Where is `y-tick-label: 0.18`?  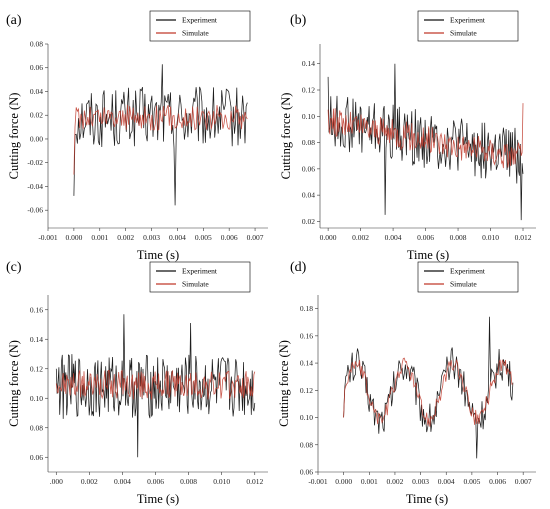 y-tick-label: 0.18 is located at coordinates (306, 308).